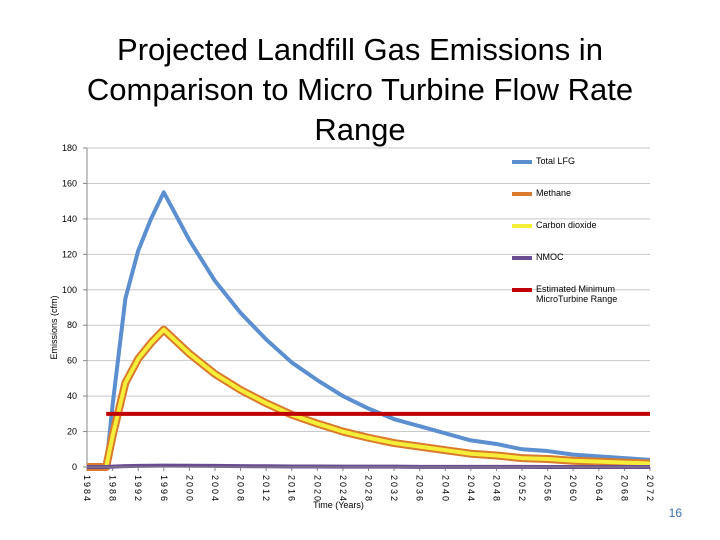 Image resolution: width=720 pixels, height=540 pixels. Describe the element at coordinates (317, 489) in the screenshot. I see `x-tick-label: 2020` at that location.